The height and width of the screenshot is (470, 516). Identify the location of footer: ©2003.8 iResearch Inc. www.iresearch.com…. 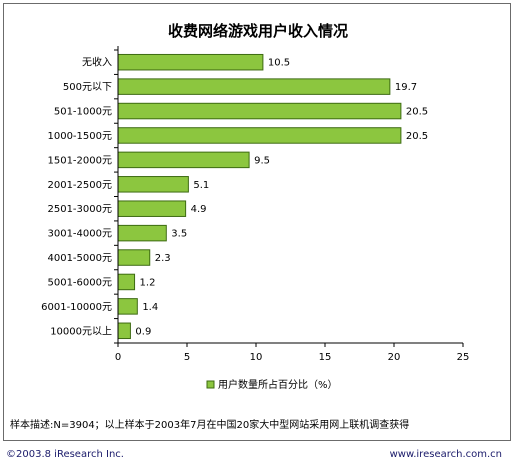
(258, 456).